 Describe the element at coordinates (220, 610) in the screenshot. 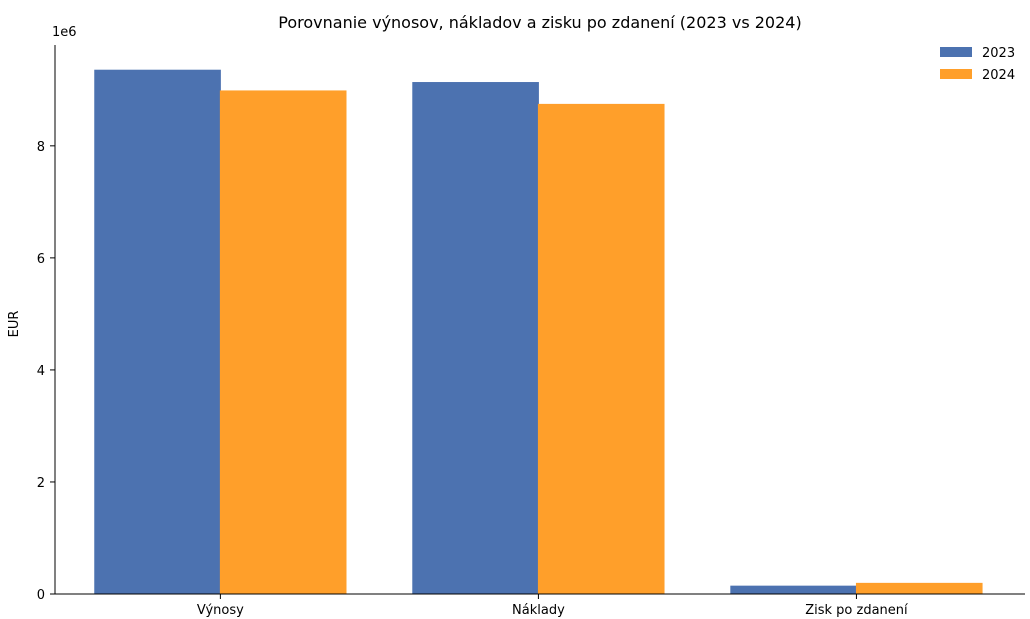

I see `x-tick-label: Výnosy` at that location.